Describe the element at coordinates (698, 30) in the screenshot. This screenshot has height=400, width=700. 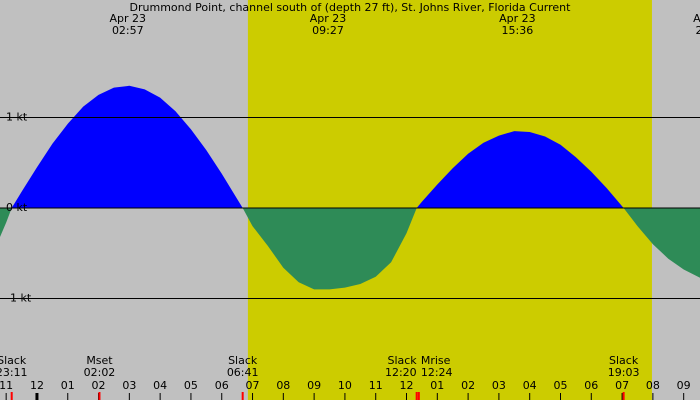
I see `peak-time: 21:54` at that location.